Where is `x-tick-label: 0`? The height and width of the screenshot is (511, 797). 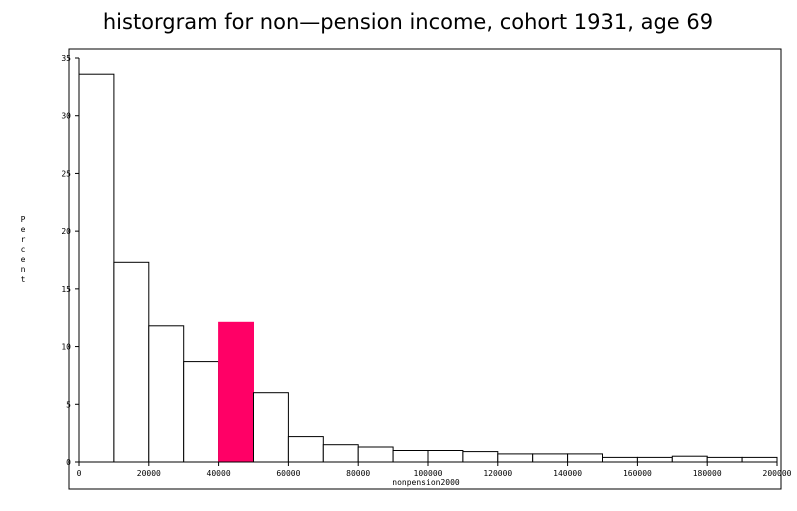
x-tick-label: 0 is located at coordinates (79, 473).